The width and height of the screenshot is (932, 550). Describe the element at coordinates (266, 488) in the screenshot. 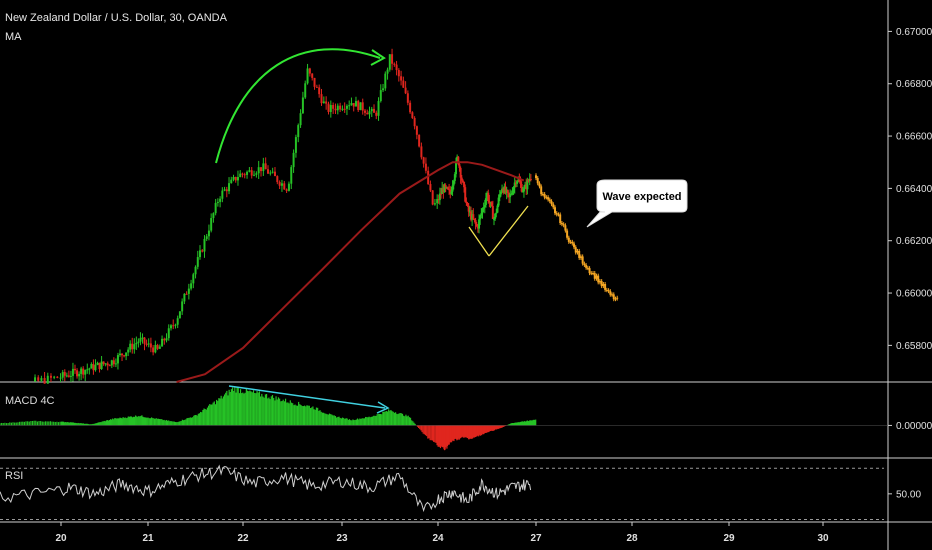

I see `rsi-line` at that location.